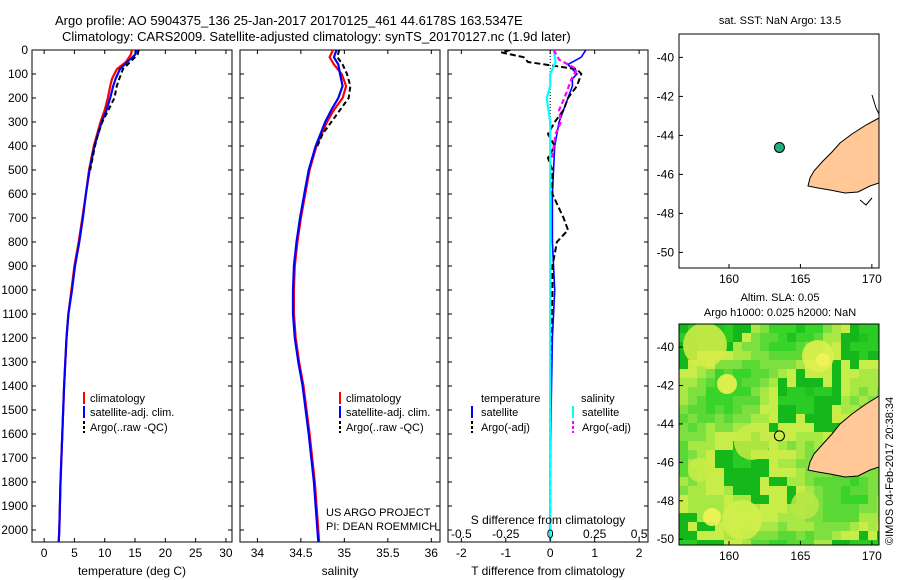 This screenshot has height=580, width=900. Describe the element at coordinates (374, 399) in the screenshot. I see `legend-label-climatology: climatology` at that location.